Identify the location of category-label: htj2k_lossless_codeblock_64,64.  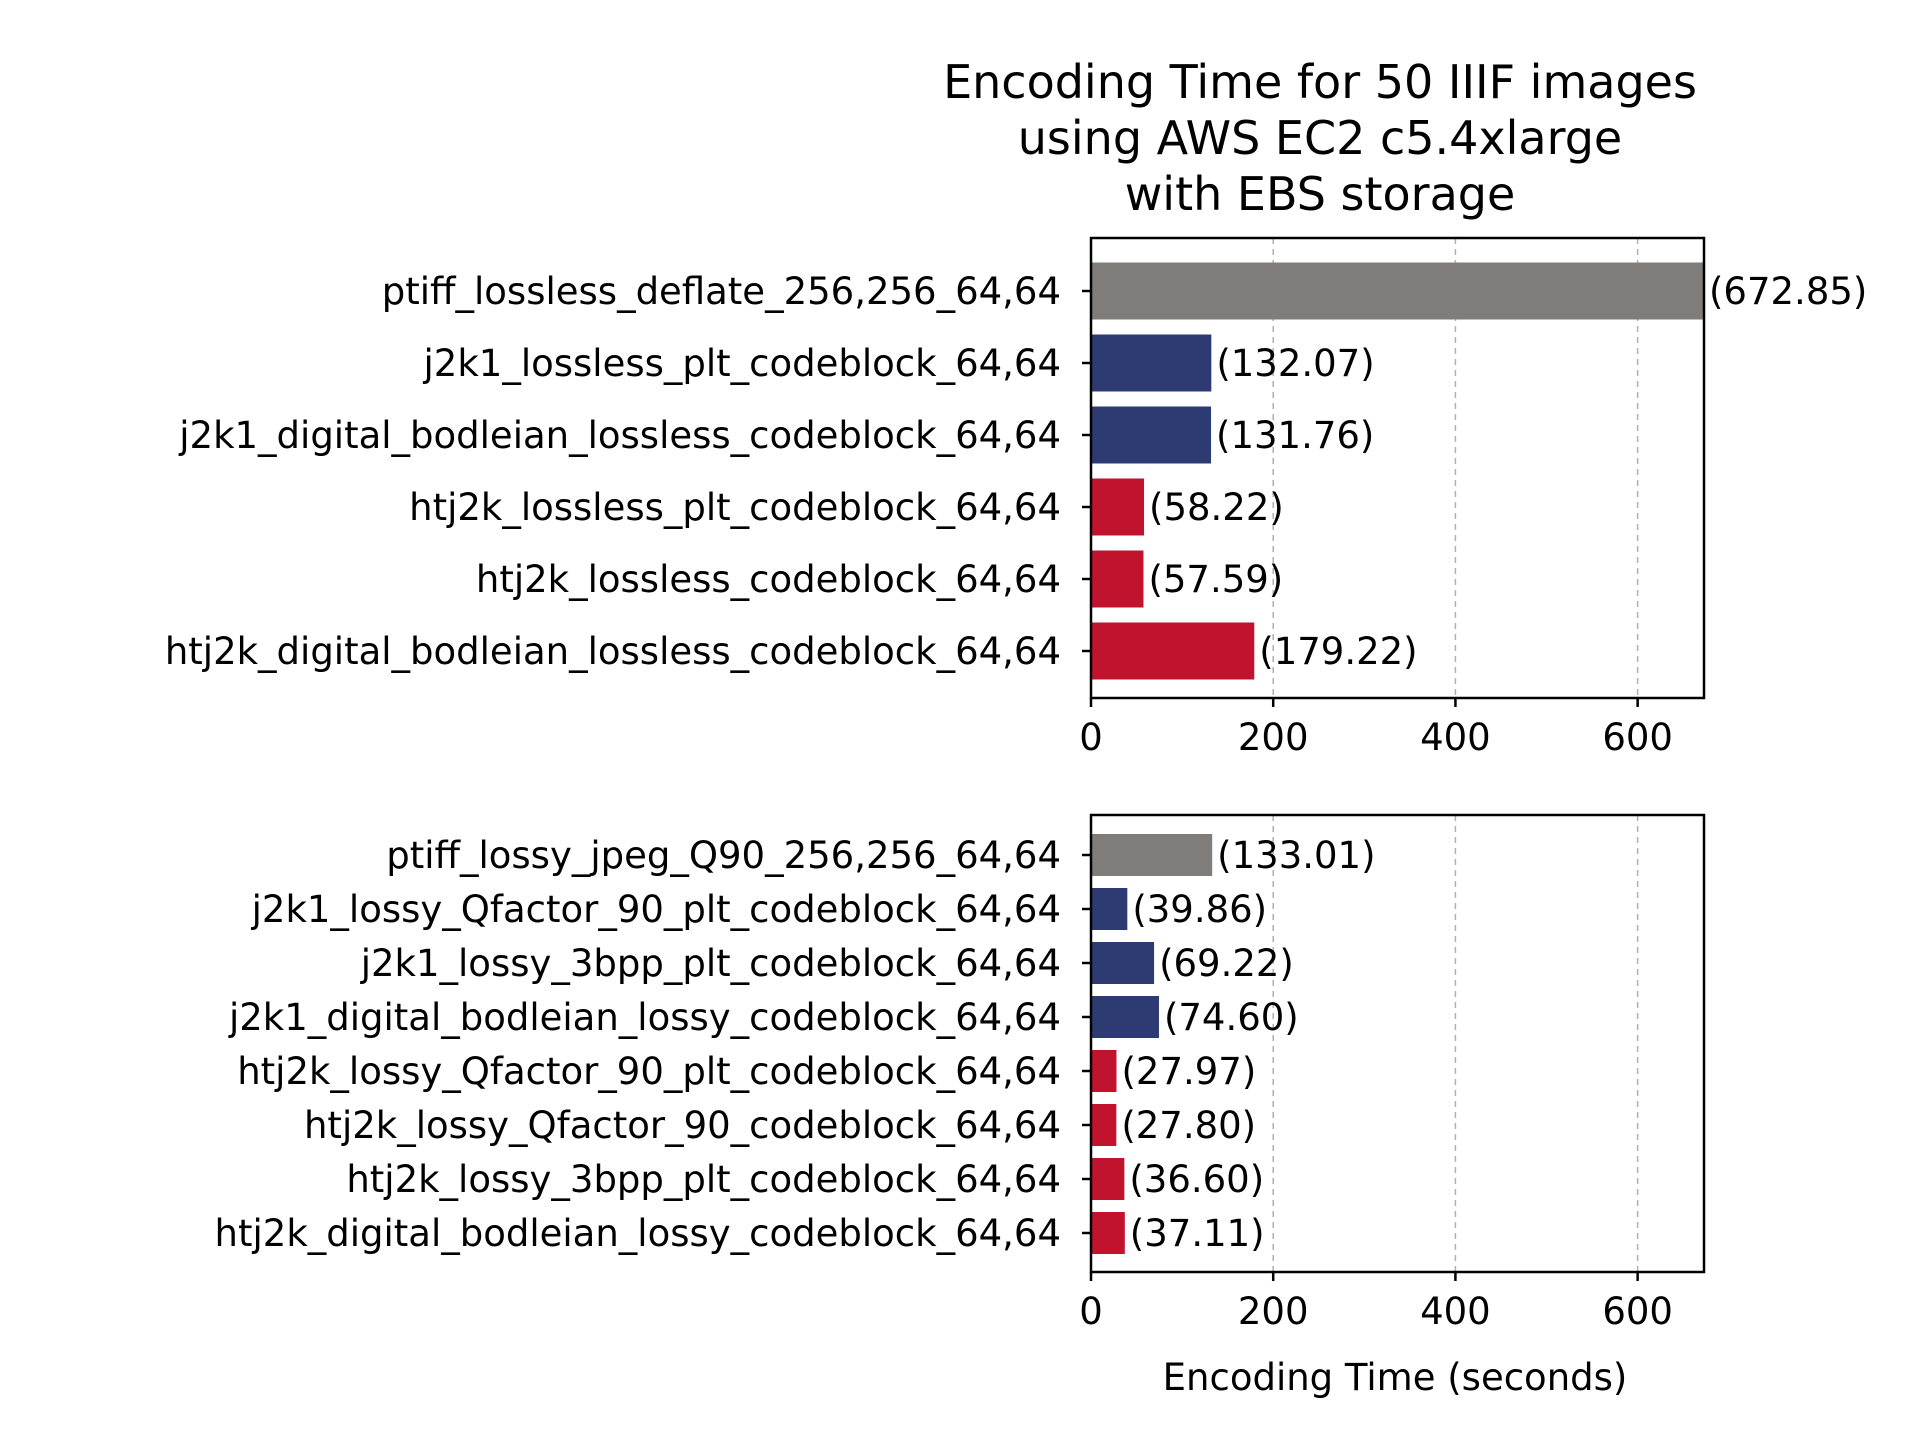
(768, 579).